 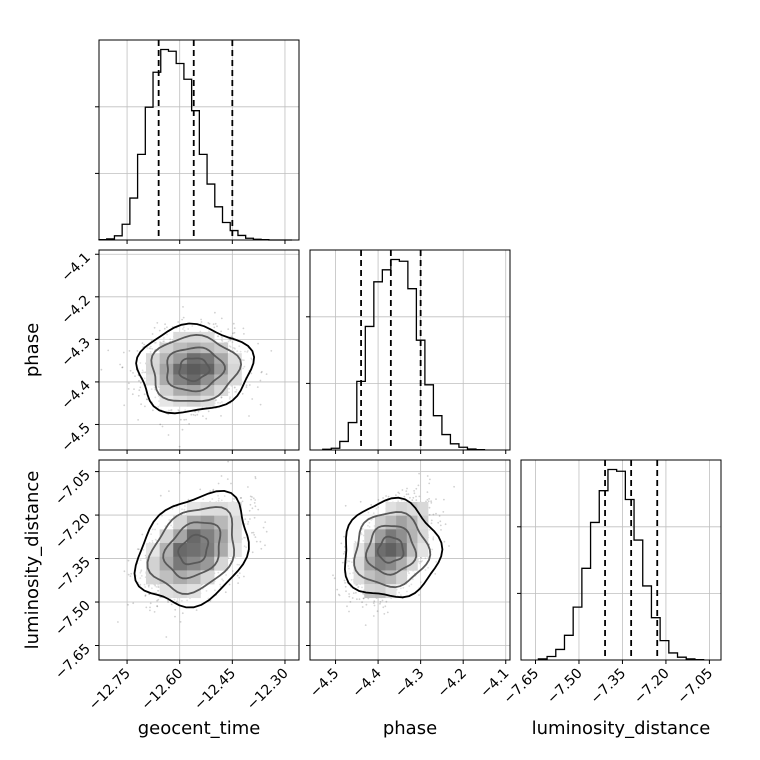 What do you see at coordinates (621, 728) in the screenshot?
I see `x-axis-label-luminosity_distance: luminosity_distance` at bounding box center [621, 728].